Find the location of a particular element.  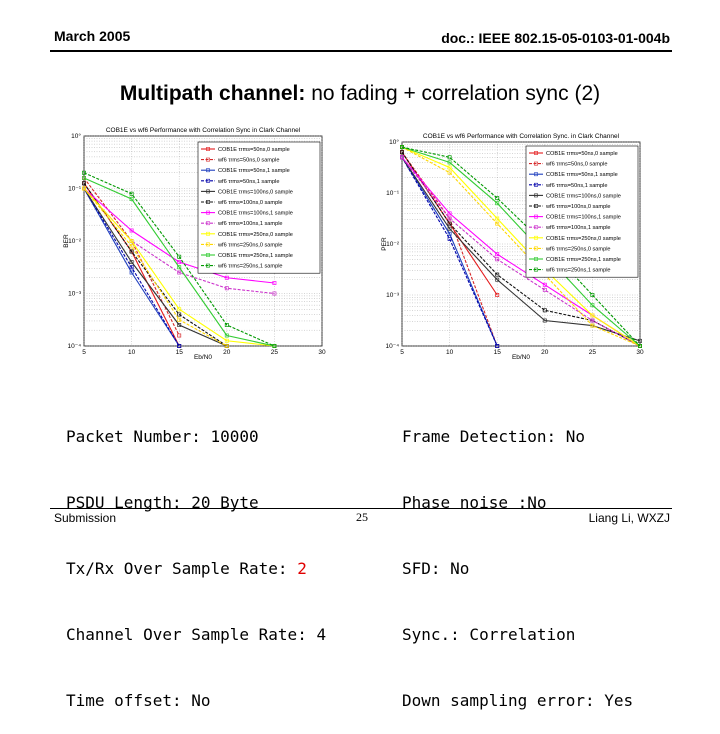

param-down-sampling: Down sampling error: Yes is located at coordinates (518, 700).